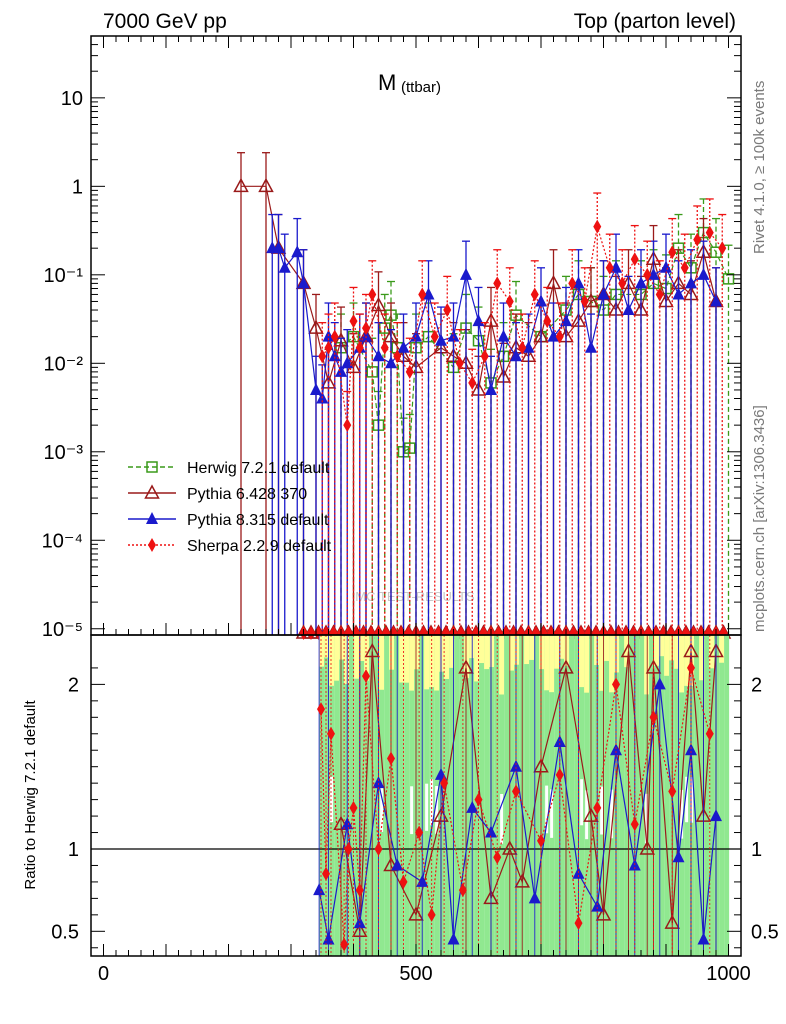 Image resolution: width=786 pixels, height=1024 pixels. Describe the element at coordinates (387, 82) in the screenshot. I see `plot-title-main: M` at that location.